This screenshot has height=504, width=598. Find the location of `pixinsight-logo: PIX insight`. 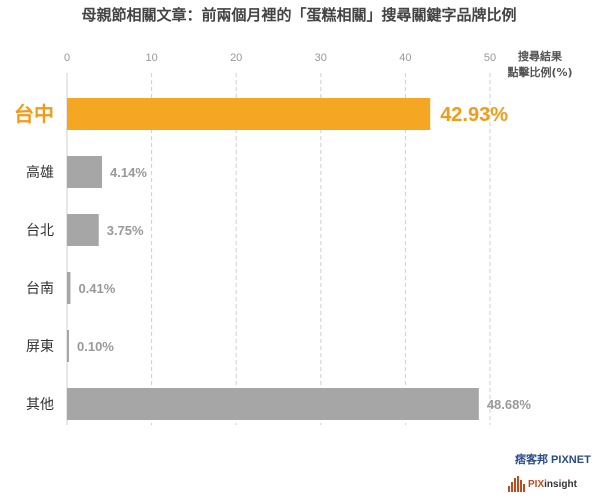

pixinsight-logo: PIX insight is located at coordinates (542, 484).